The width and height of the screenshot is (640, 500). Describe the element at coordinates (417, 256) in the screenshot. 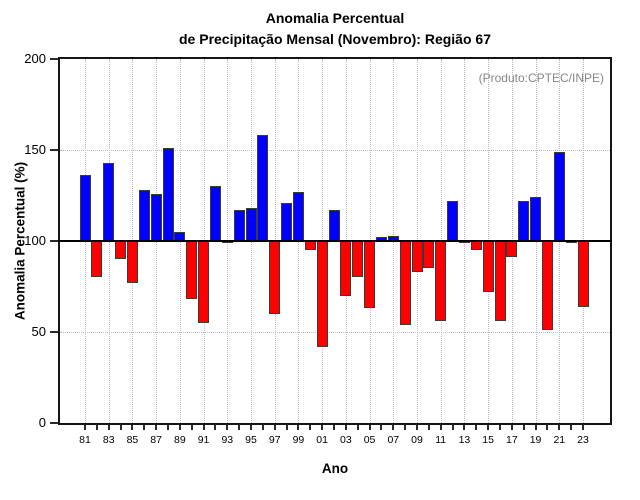

I see `bar-2009` at that location.